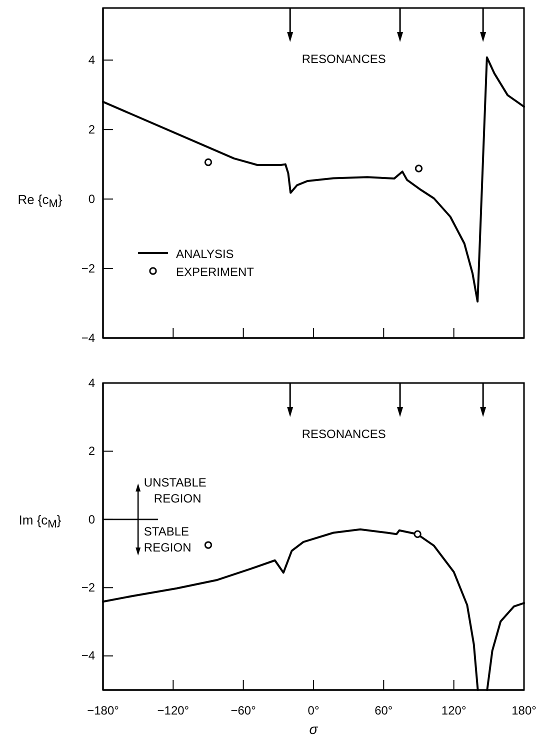 The image size is (542, 738). I want to click on x-tick-label: 0°, so click(314, 711).